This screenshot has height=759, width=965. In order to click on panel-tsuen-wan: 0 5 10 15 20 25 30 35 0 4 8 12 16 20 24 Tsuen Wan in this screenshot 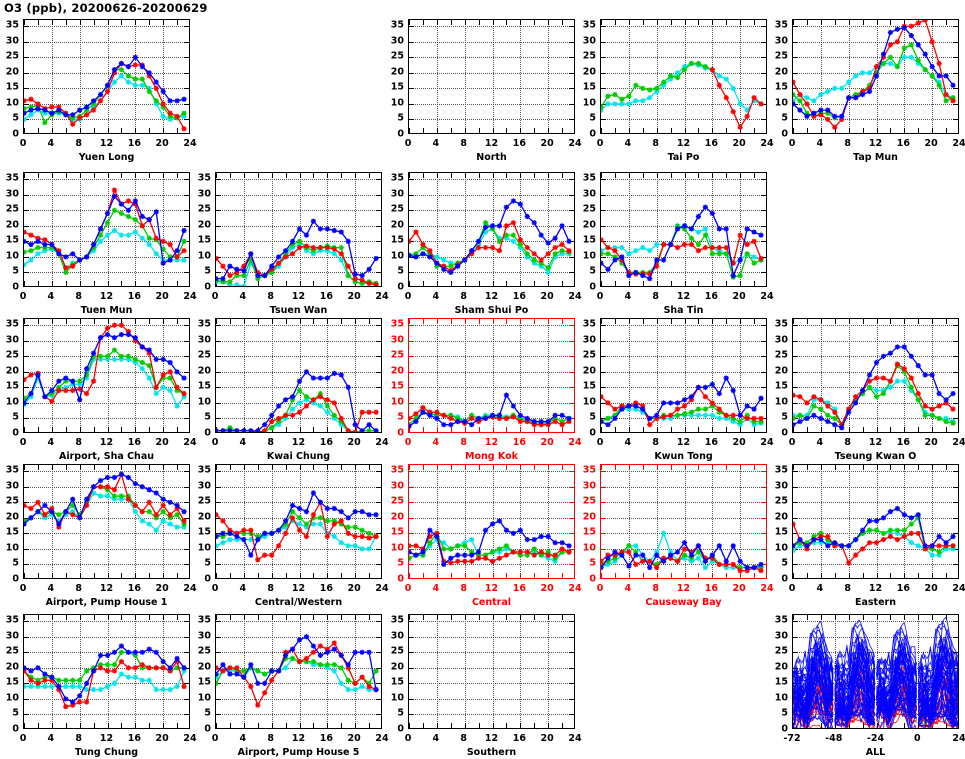, I will do `click(293, 244)`.